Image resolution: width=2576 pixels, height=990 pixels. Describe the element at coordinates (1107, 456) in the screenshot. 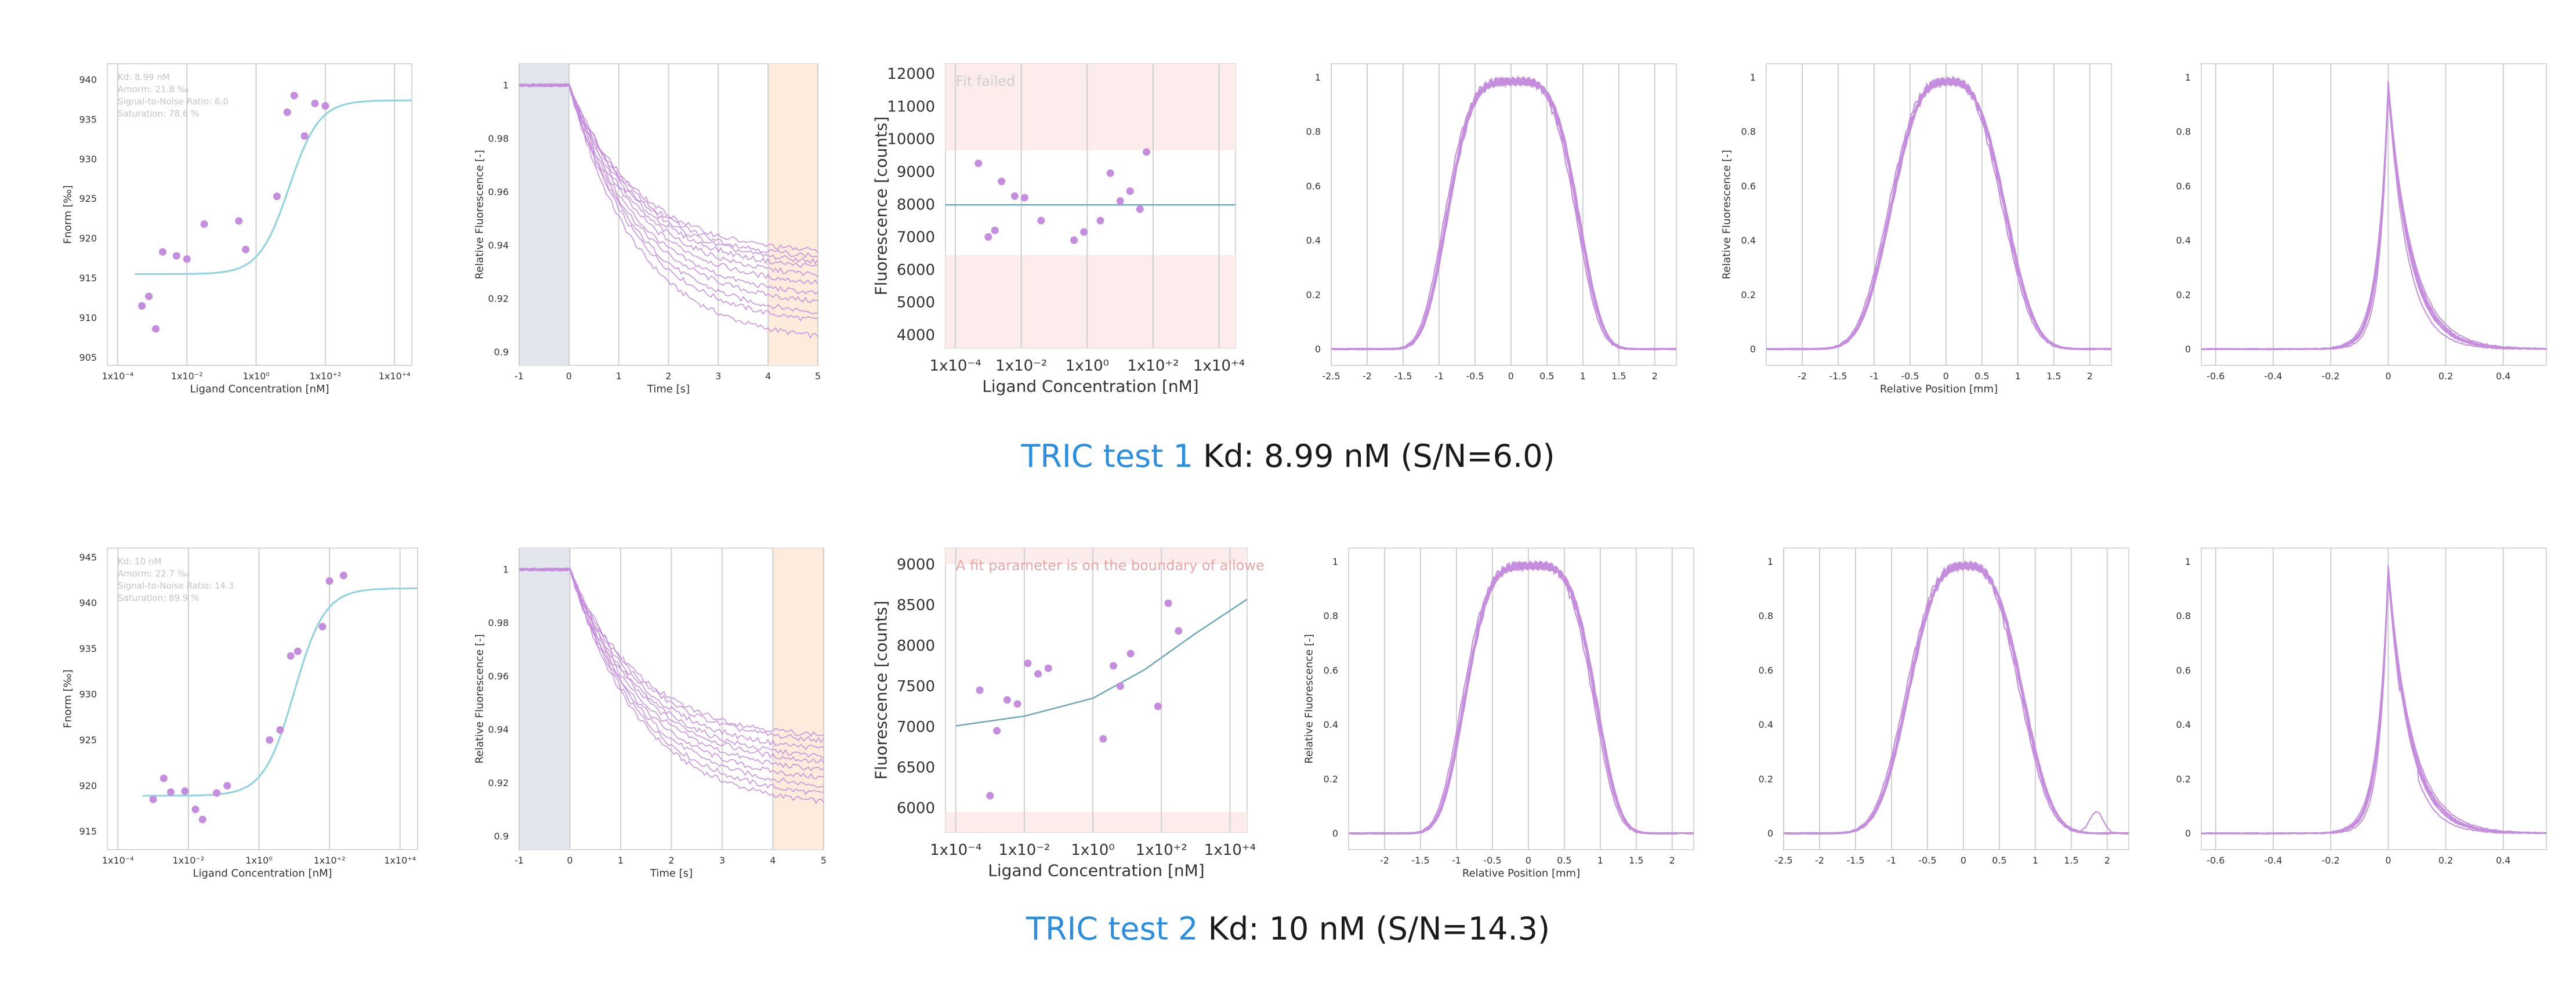

I see `test-name: TRIC test 1` at that location.